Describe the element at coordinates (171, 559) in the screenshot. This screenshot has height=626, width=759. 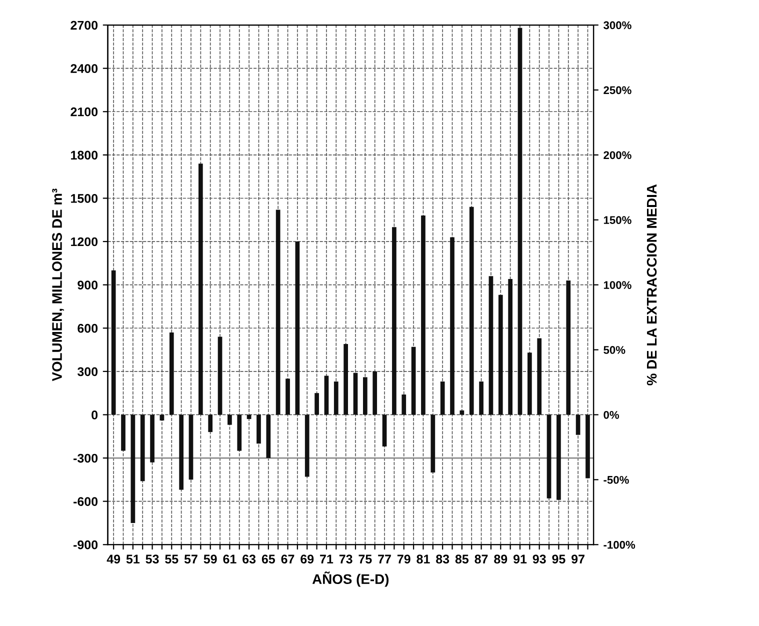
I see `x-tick-label: 55` at that location.